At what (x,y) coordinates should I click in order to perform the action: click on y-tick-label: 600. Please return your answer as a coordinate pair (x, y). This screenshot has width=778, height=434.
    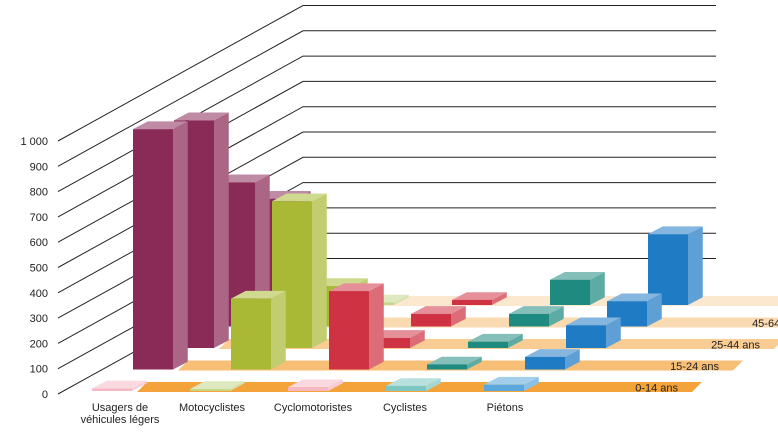
    Looking at the image, I should click on (39, 243).